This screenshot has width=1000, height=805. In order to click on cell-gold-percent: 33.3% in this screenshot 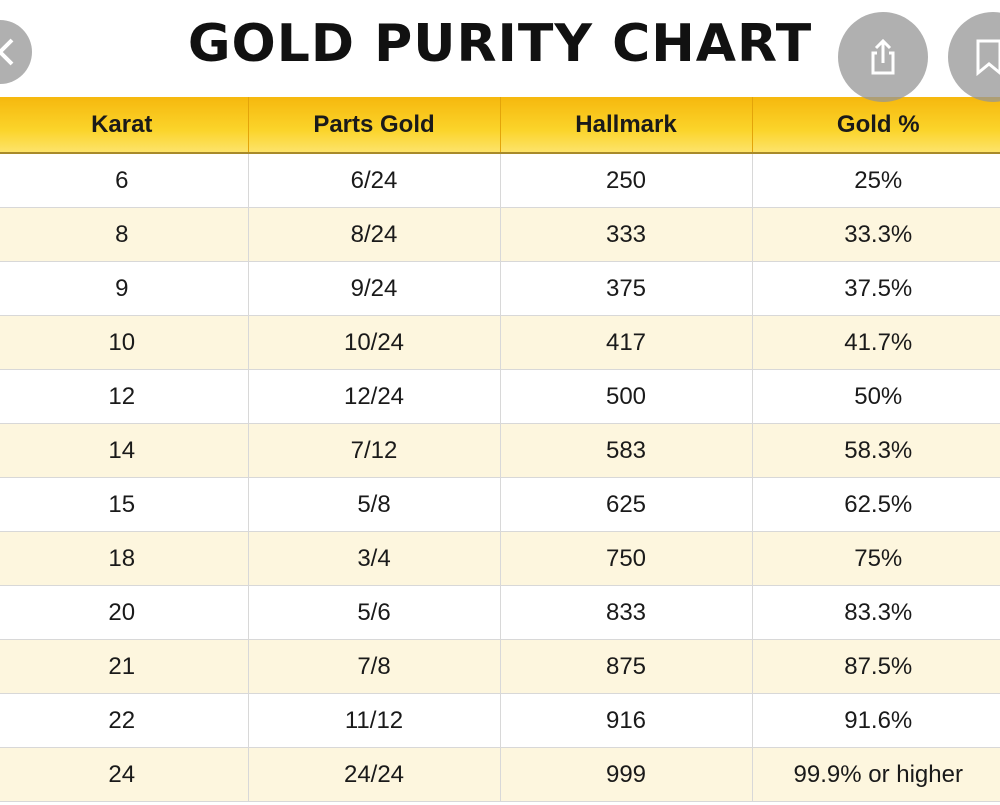, I will do `click(875, 234)`.